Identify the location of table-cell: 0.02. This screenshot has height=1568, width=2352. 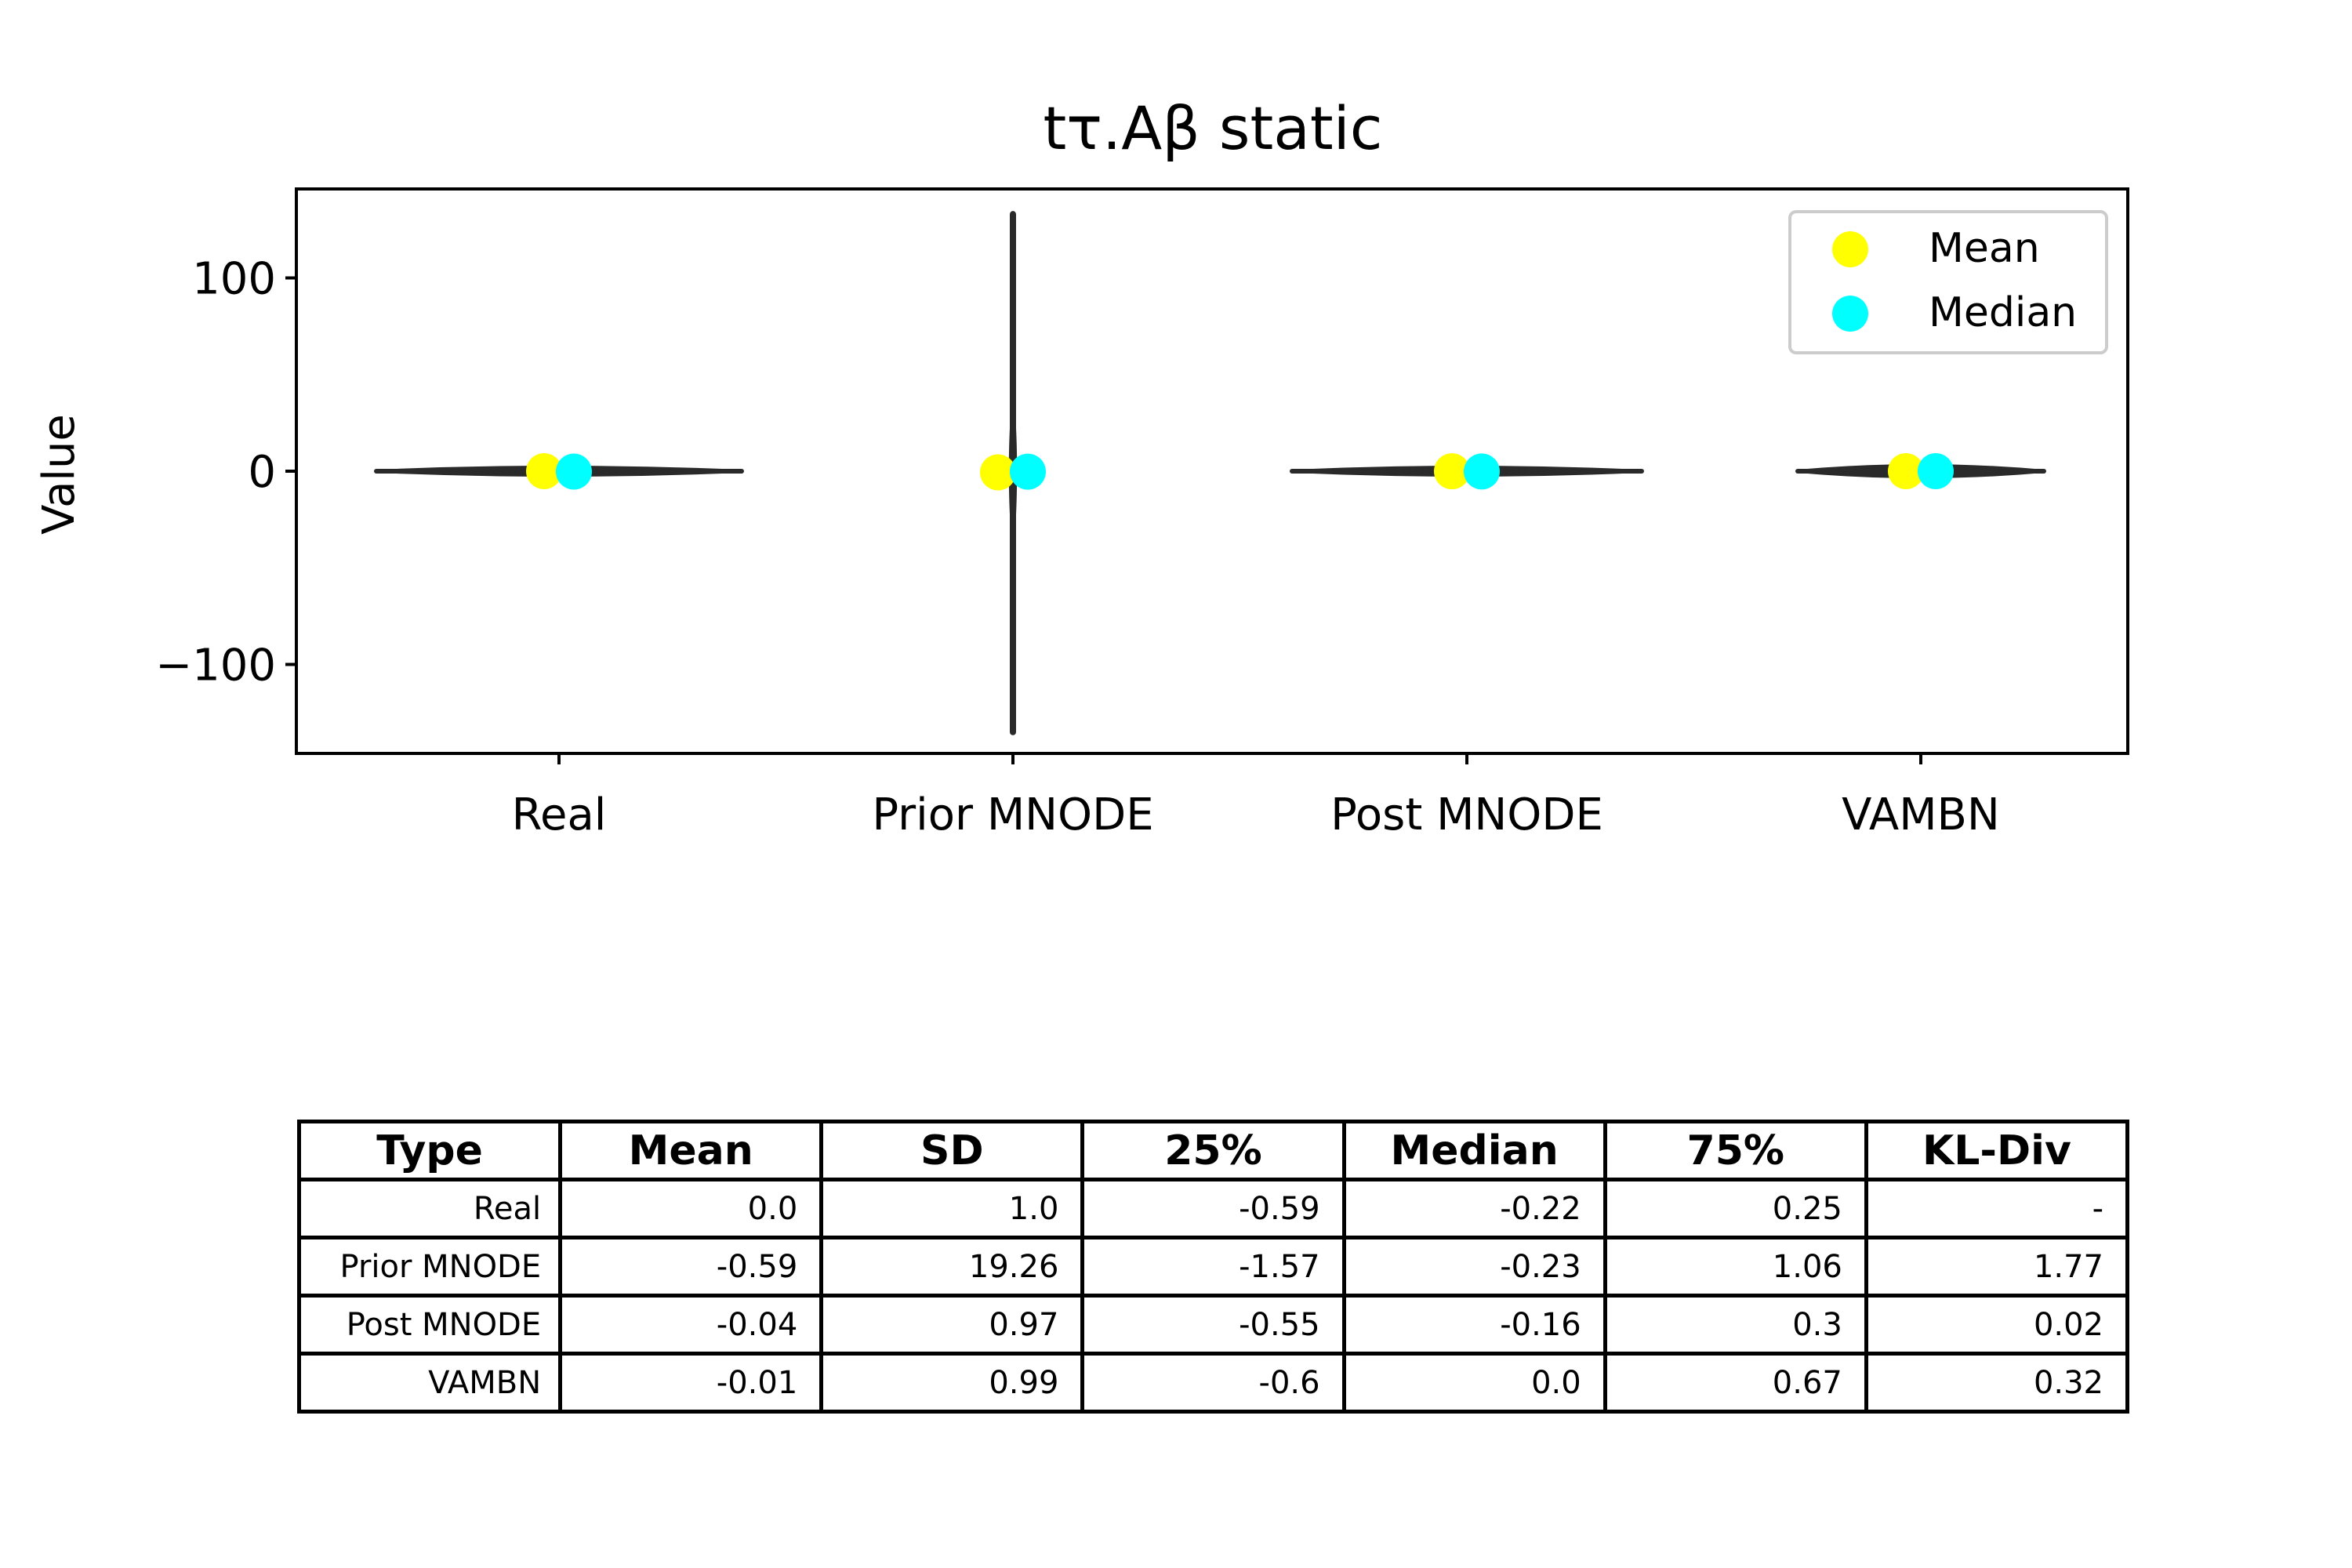
(1997, 1325).